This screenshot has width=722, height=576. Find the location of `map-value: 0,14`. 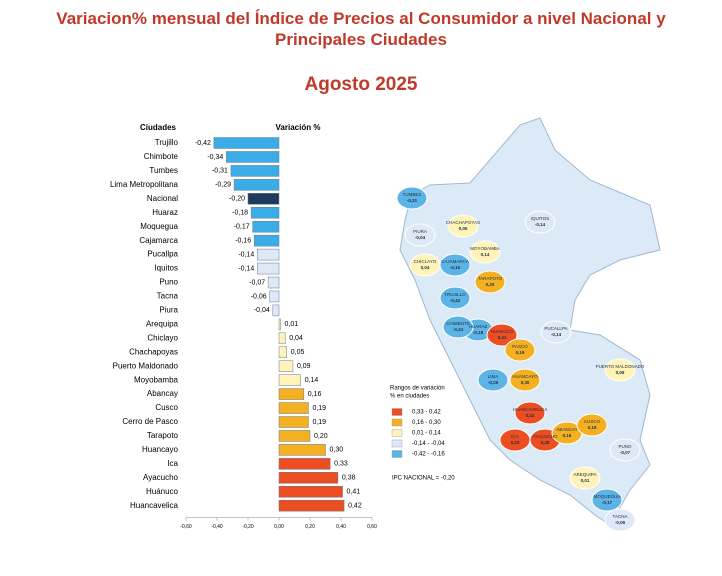

map-value: 0,14 is located at coordinates (485, 254).